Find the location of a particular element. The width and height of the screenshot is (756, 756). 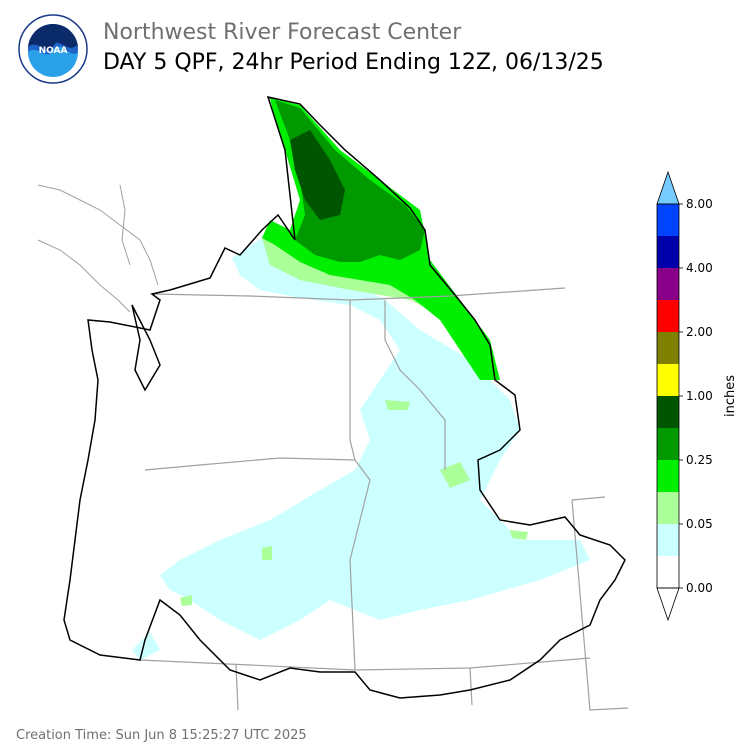

colorbar-unit-label: inches is located at coordinates (730, 396).